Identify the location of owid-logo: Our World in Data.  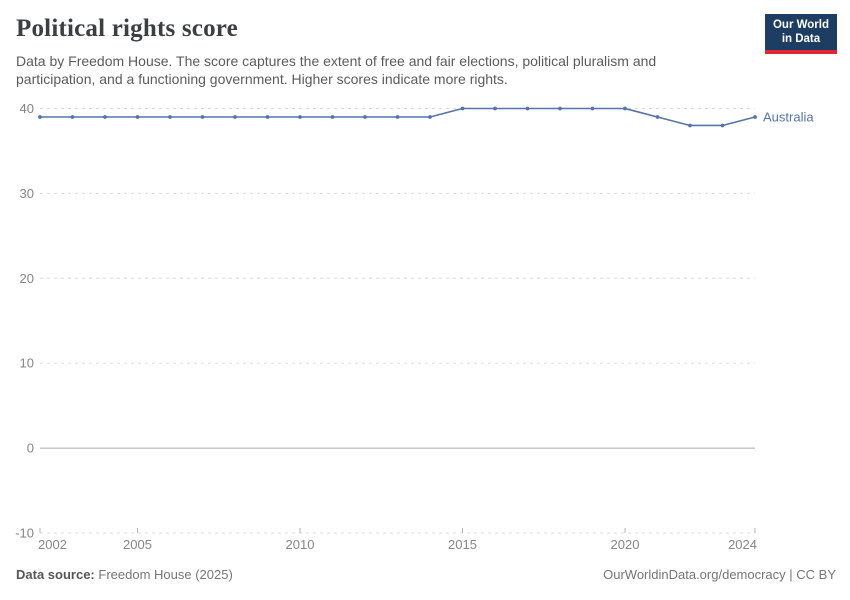
(800, 34).